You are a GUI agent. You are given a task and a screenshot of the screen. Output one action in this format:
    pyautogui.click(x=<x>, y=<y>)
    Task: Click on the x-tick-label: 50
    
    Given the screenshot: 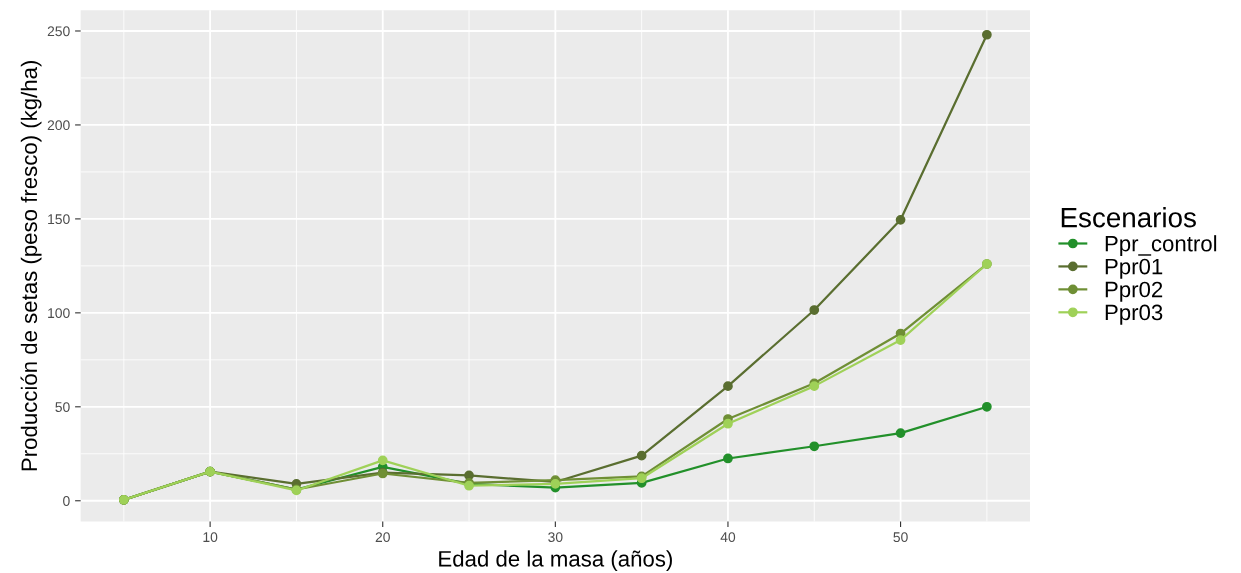 What is the action you would take?
    pyautogui.click(x=900, y=537)
    